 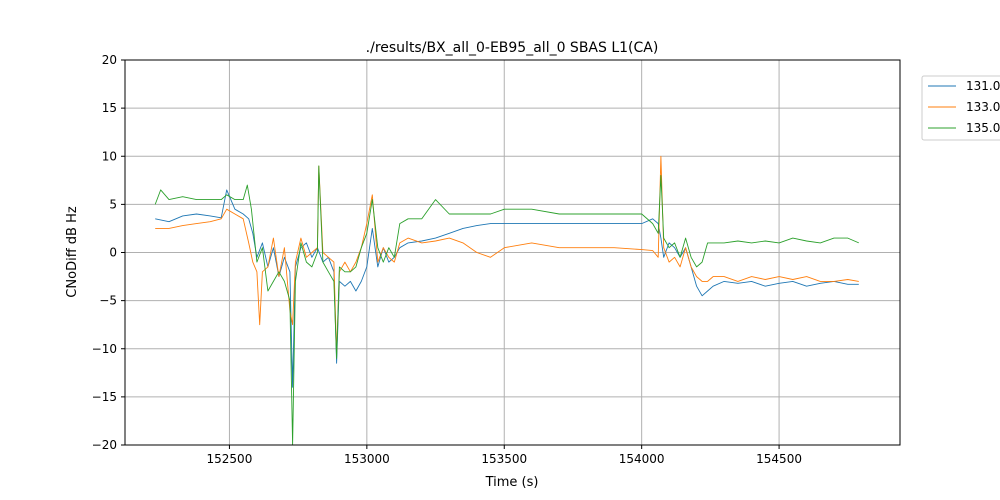 I want to click on x-tick-label: 152500, so click(x=230, y=459).